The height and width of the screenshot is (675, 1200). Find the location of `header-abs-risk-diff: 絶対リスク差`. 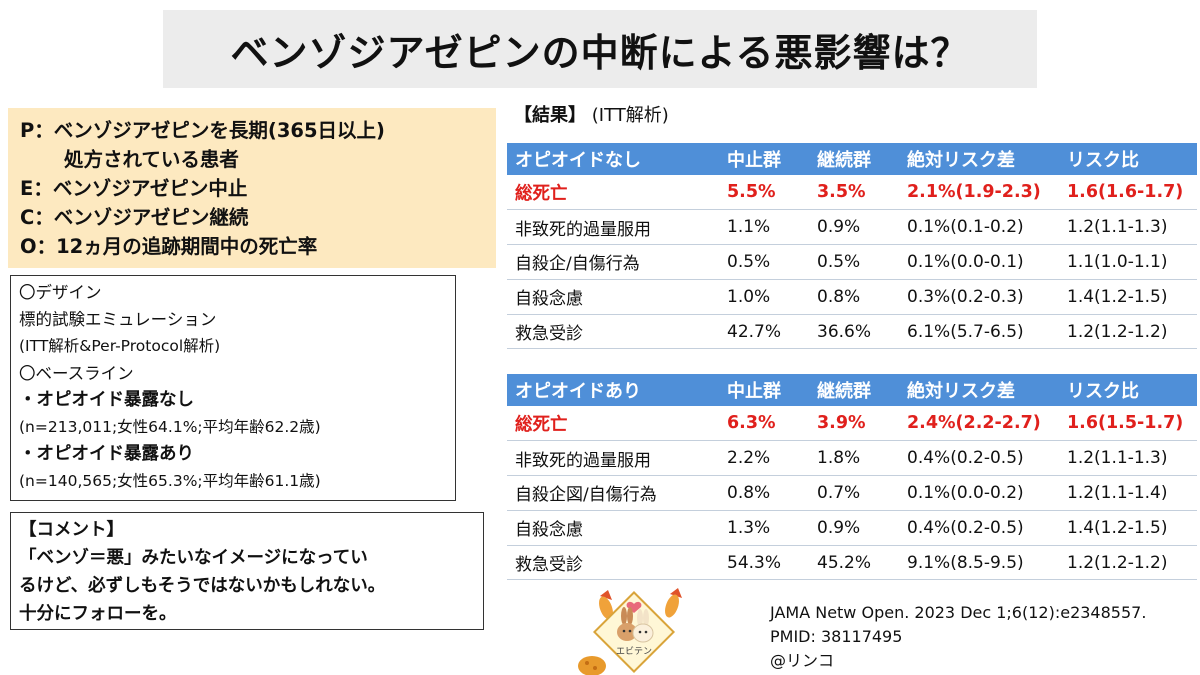

header-abs-risk-diff: 絶対リスク差 is located at coordinates (979, 159).